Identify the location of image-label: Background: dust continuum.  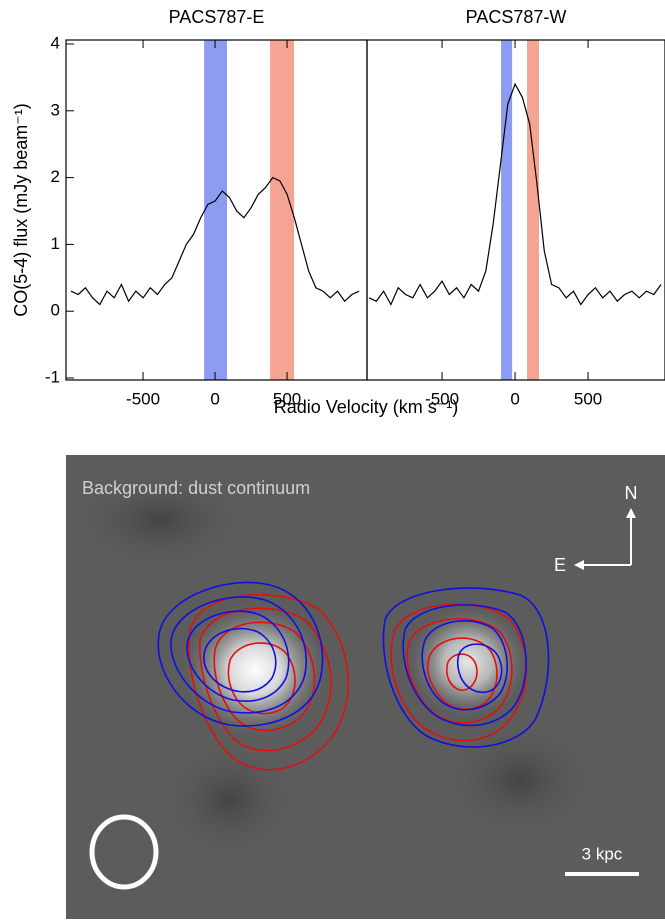
(196, 488).